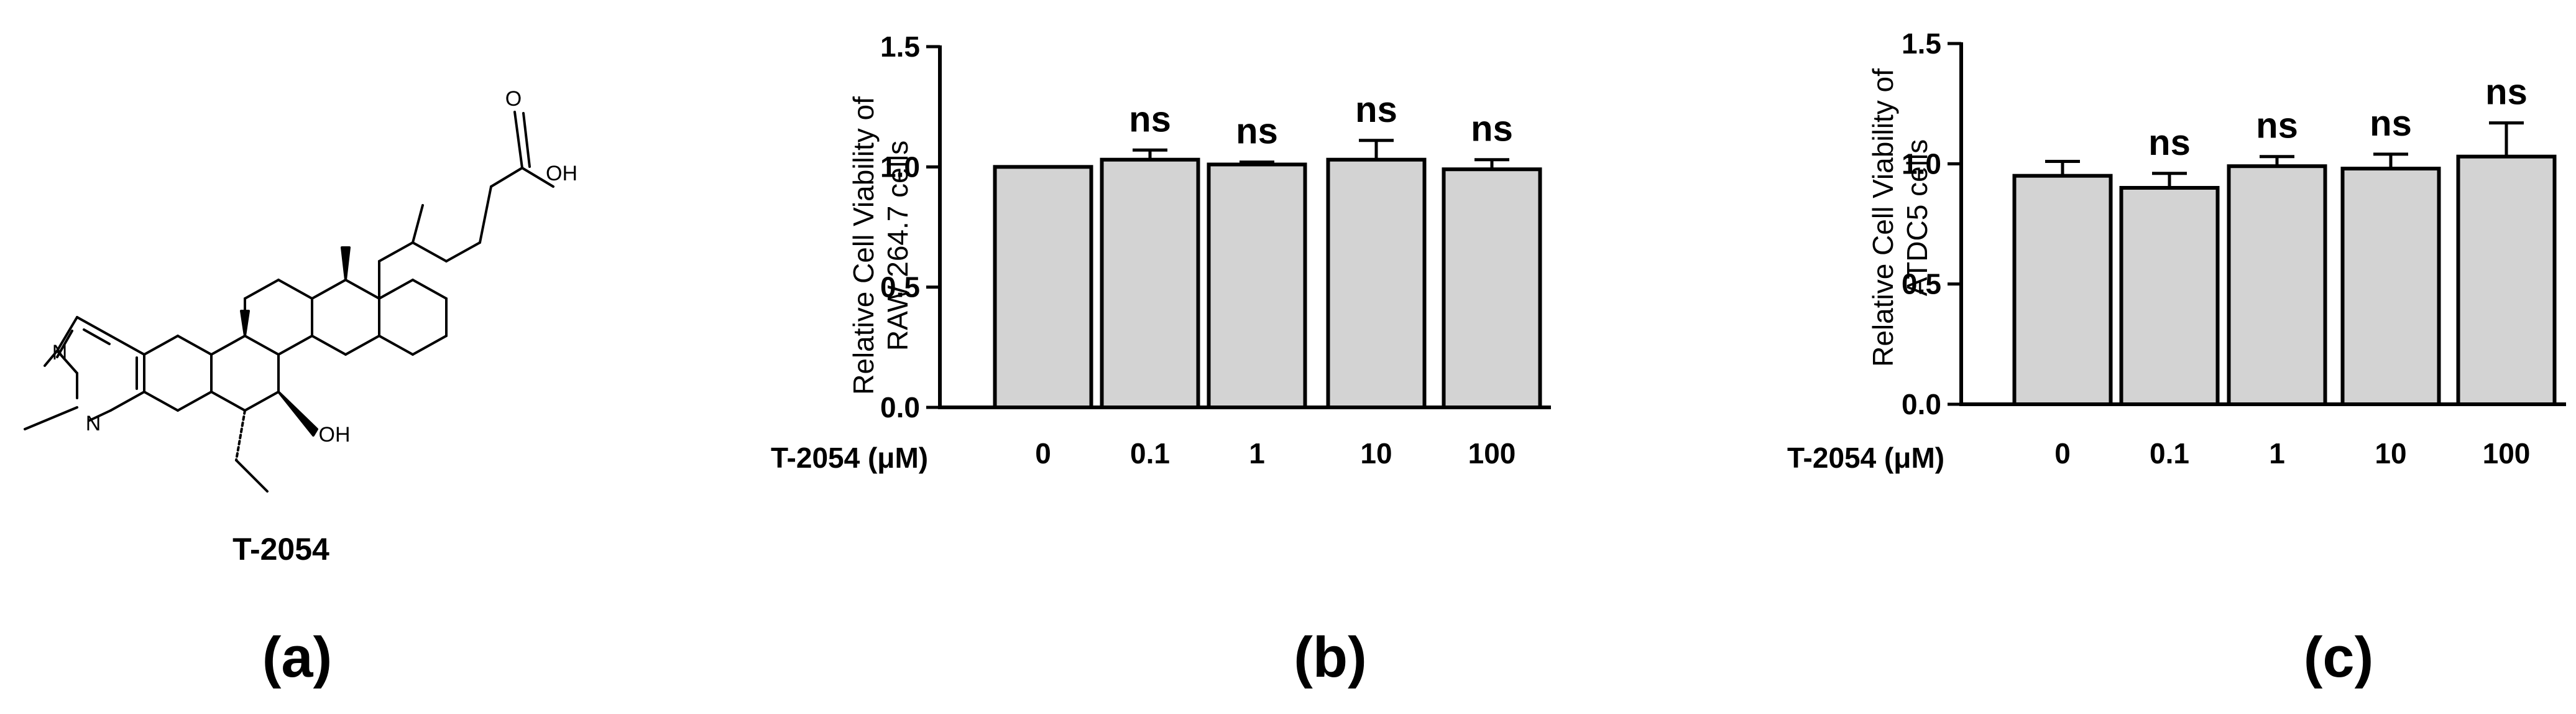  I want to click on panel-label-c: (c), so click(2338, 657).